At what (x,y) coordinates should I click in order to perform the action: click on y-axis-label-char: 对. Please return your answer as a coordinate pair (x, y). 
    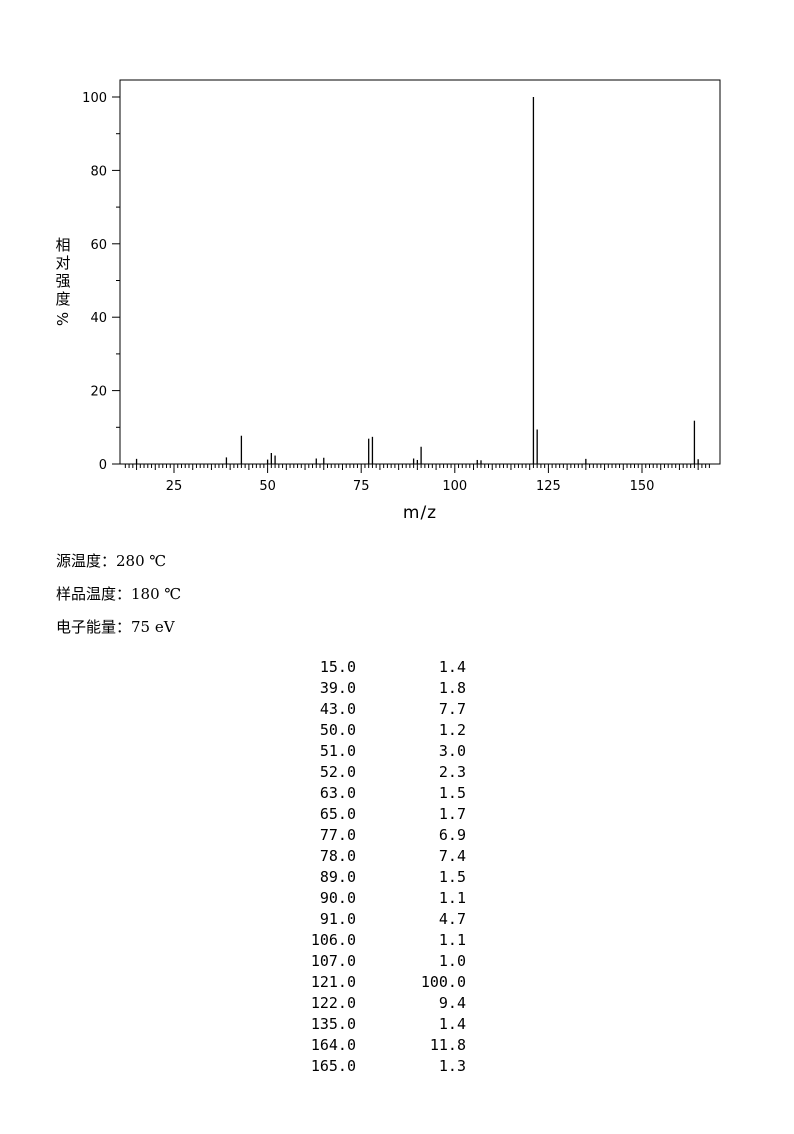
    Looking at the image, I should click on (62, 263).